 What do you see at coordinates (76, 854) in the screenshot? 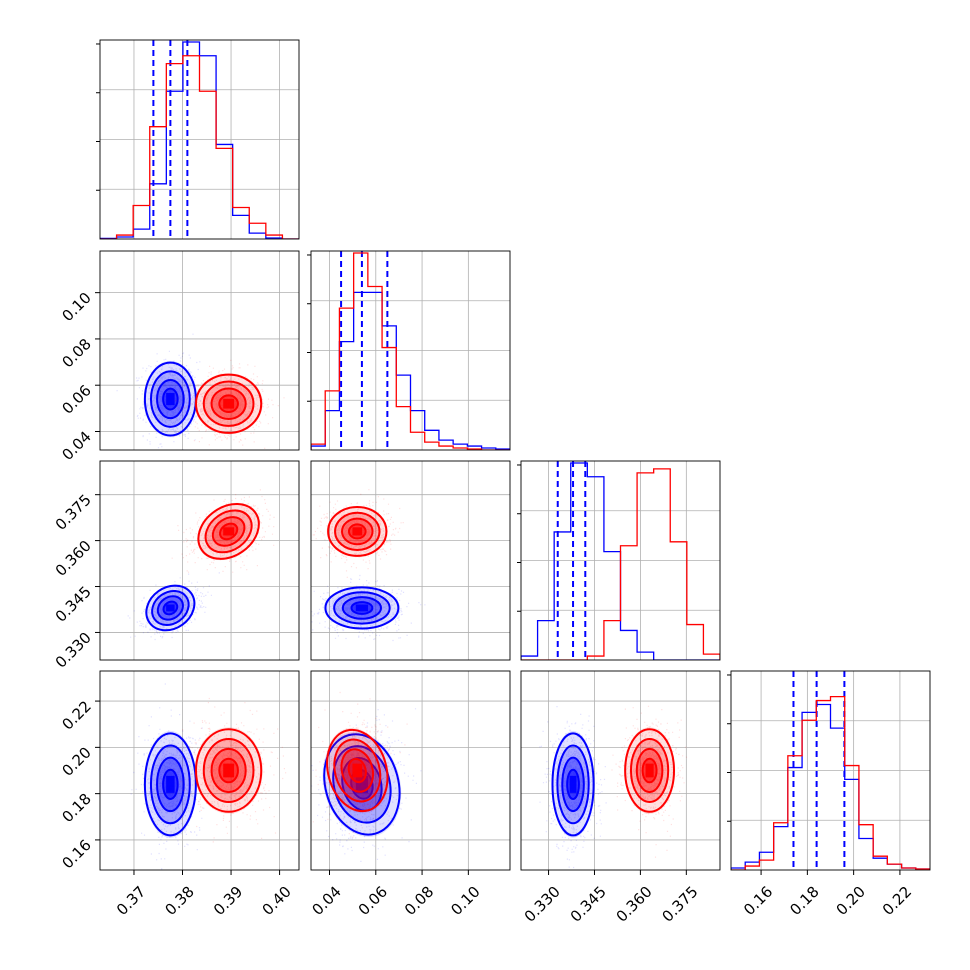
I see `y-tick-label: 0.16` at bounding box center [76, 854].